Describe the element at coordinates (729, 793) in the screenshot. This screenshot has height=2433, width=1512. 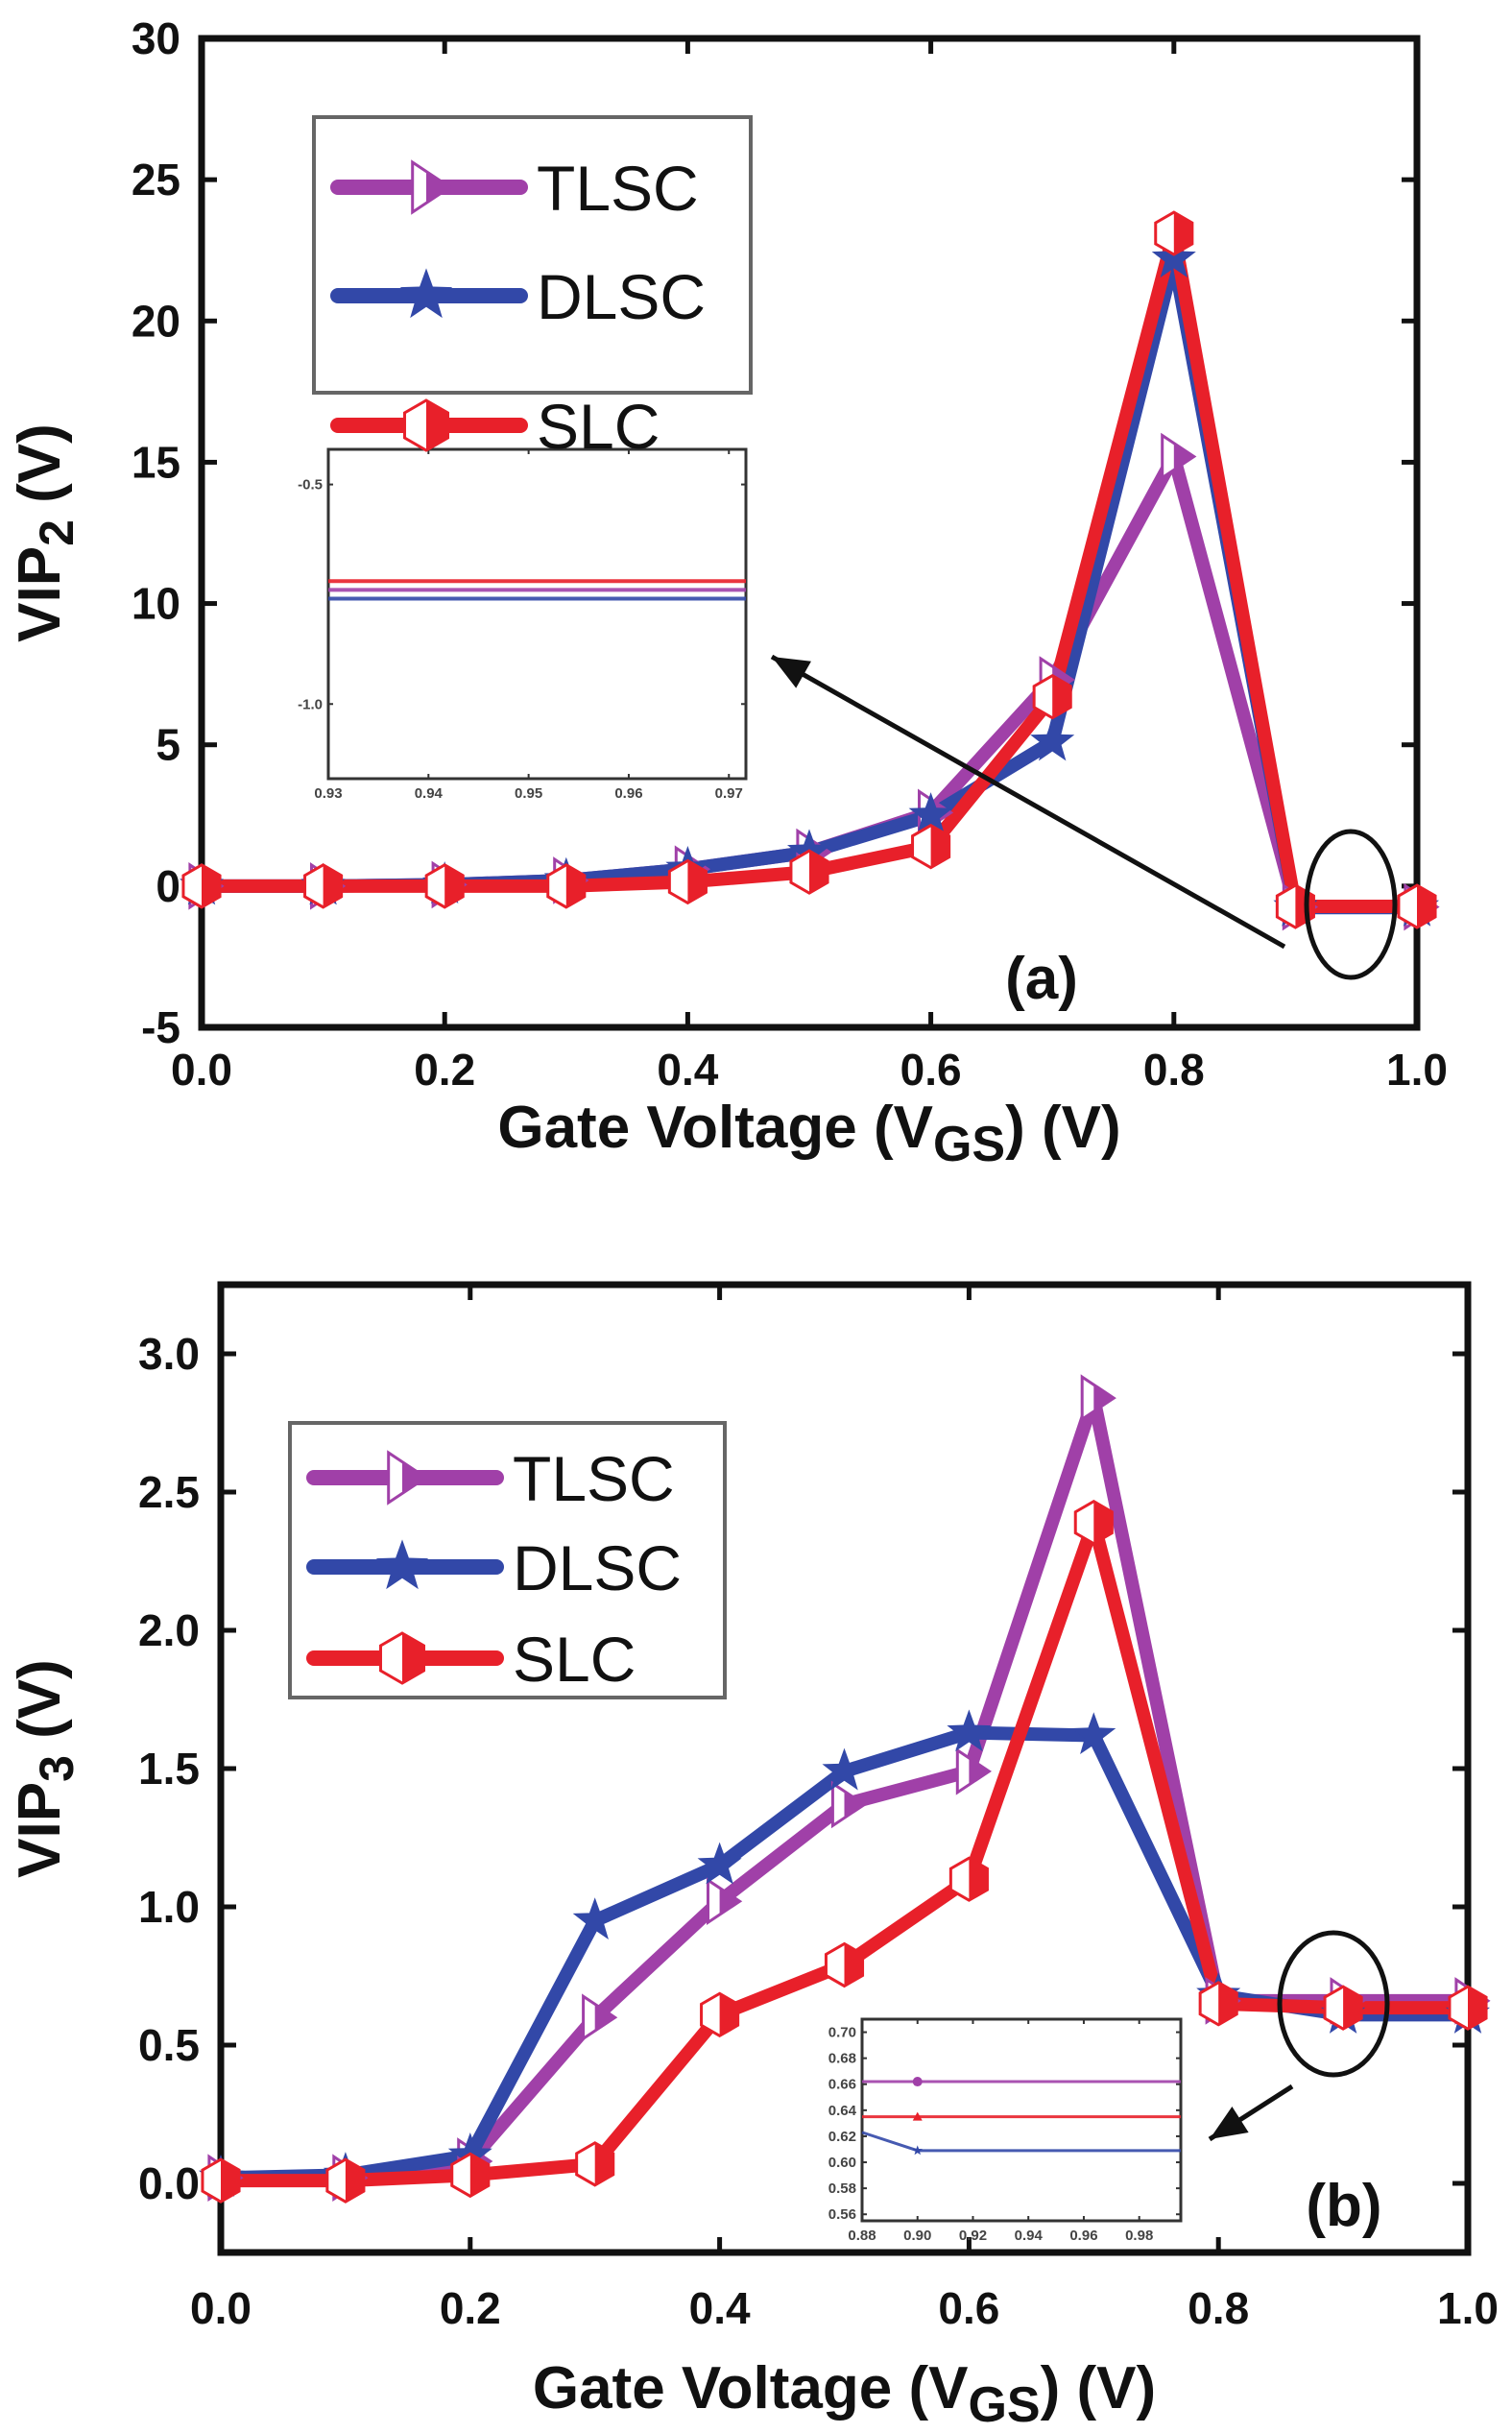
I see `inset-x-tick-label: 0.97` at that location.